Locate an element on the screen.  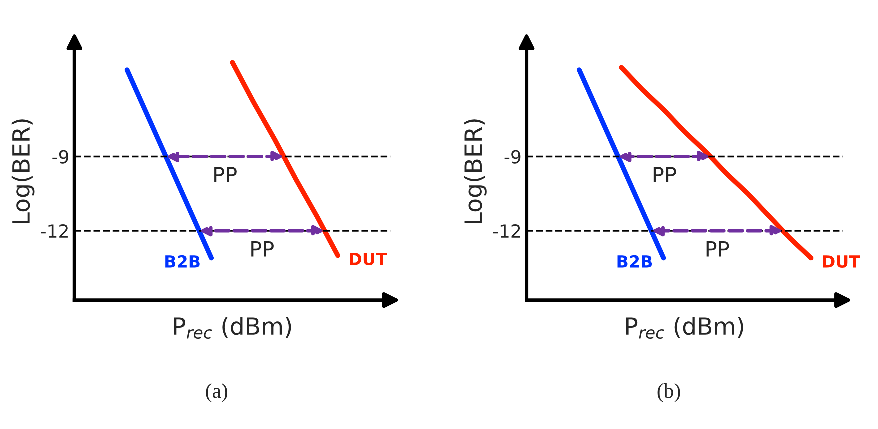
text: (a) is located at coordinates (217, 393).